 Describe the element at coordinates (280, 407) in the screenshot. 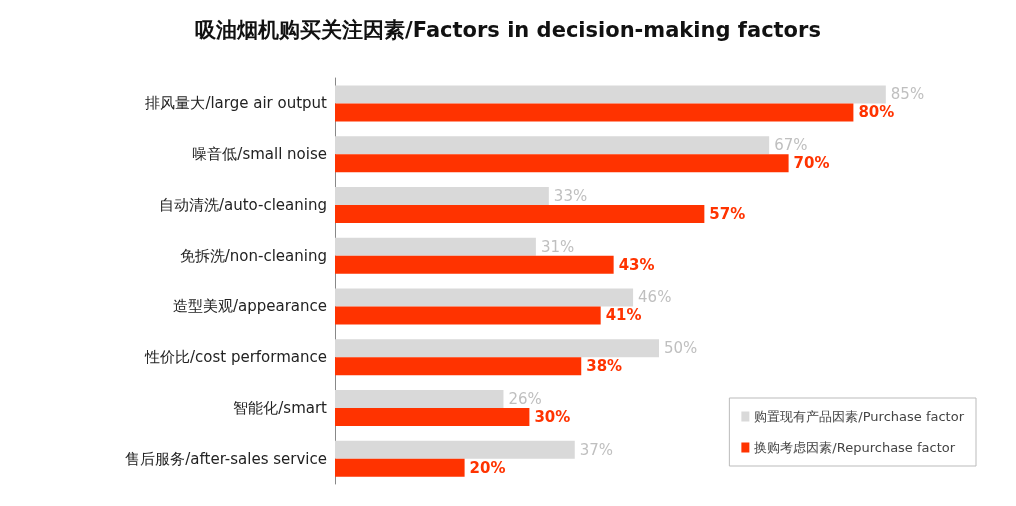

I see `y-tick-label: 智能化/smart` at that location.